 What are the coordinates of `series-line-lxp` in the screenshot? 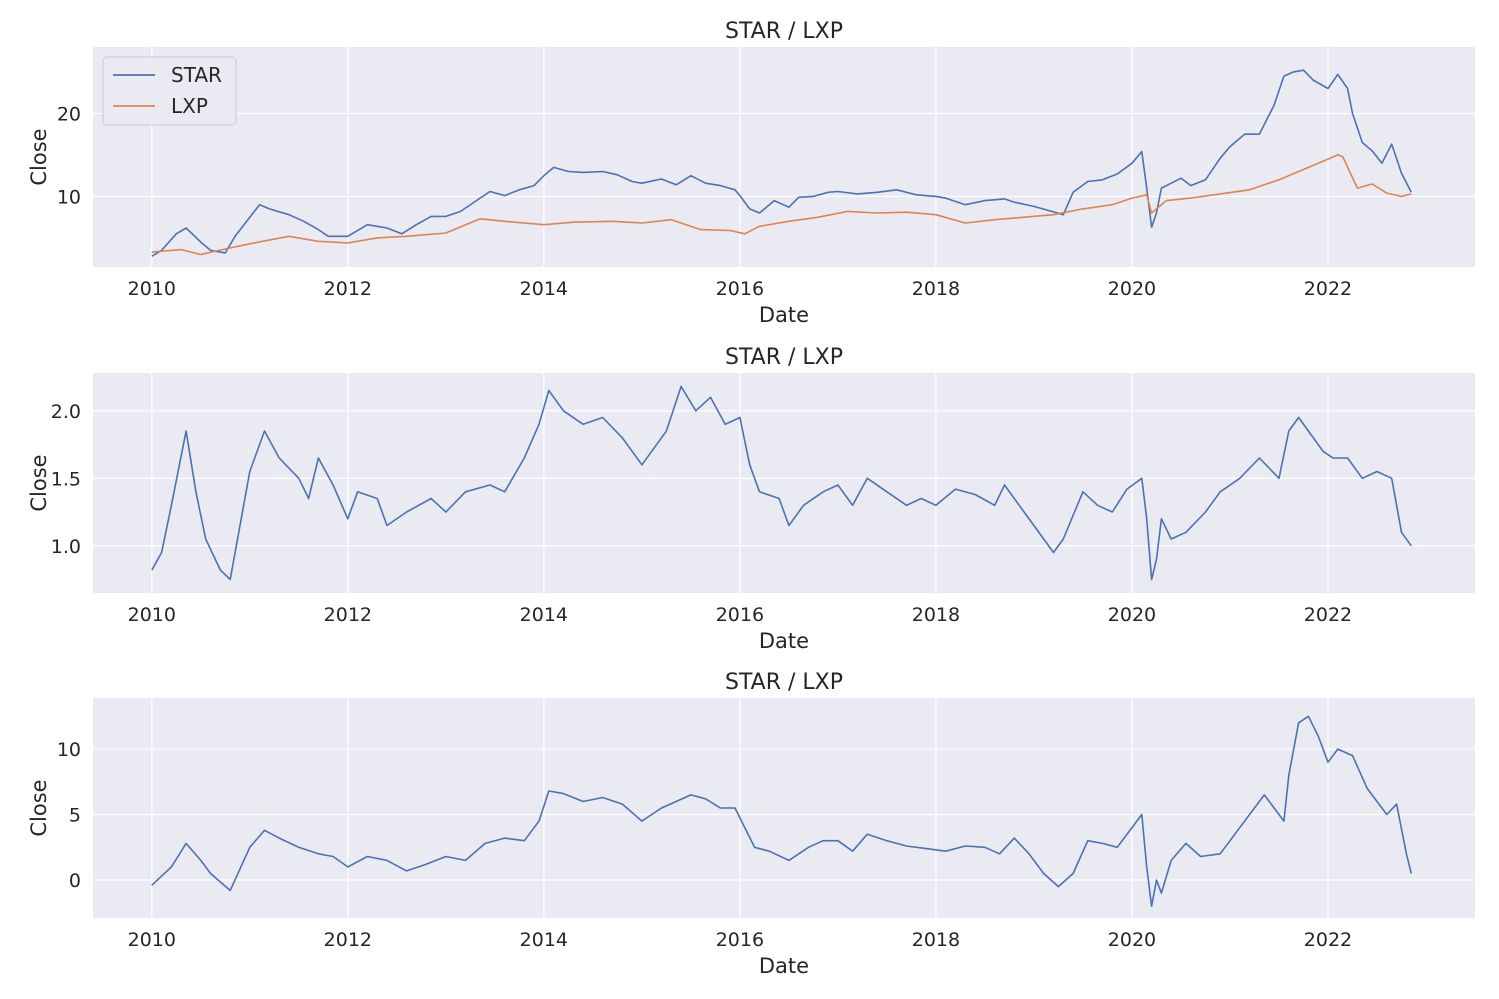 It's located at (781, 205).